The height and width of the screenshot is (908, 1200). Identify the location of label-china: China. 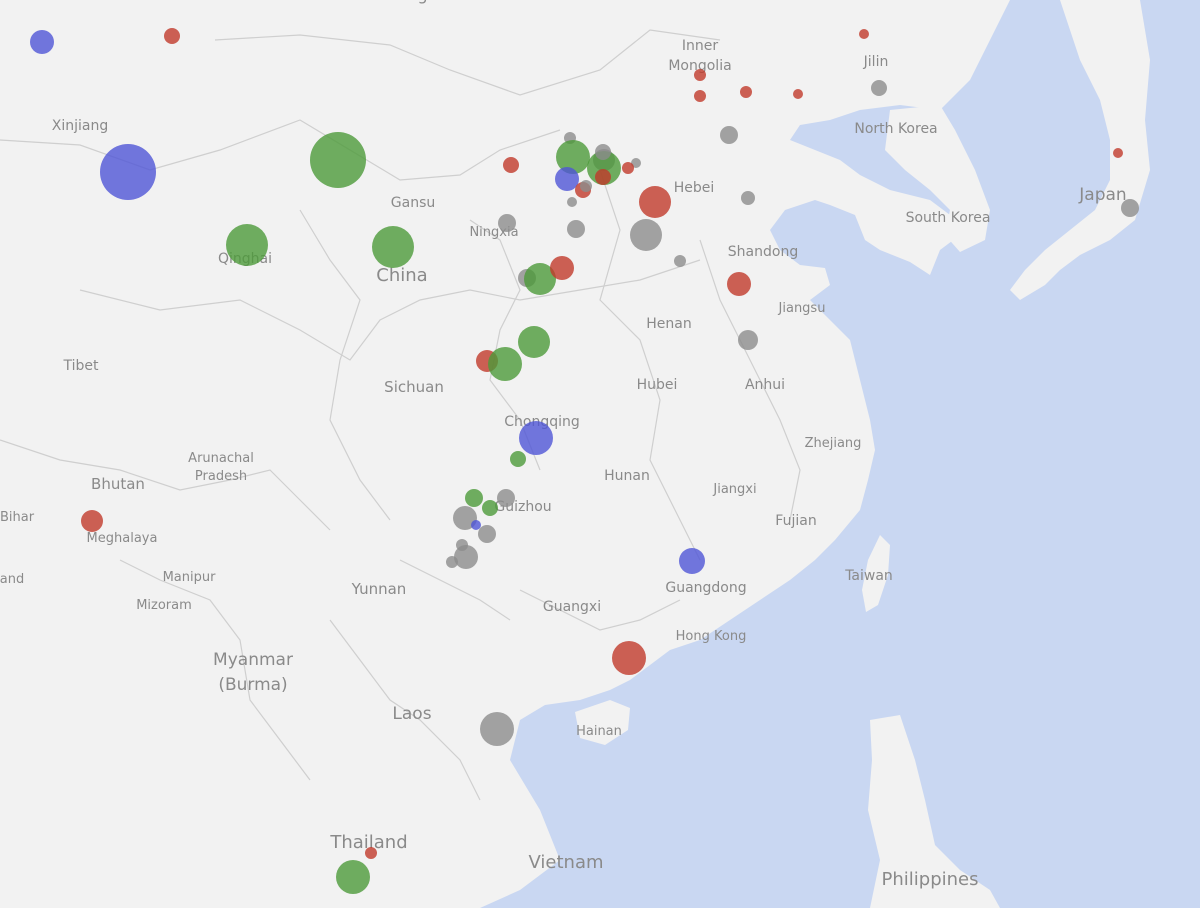
(401, 275).